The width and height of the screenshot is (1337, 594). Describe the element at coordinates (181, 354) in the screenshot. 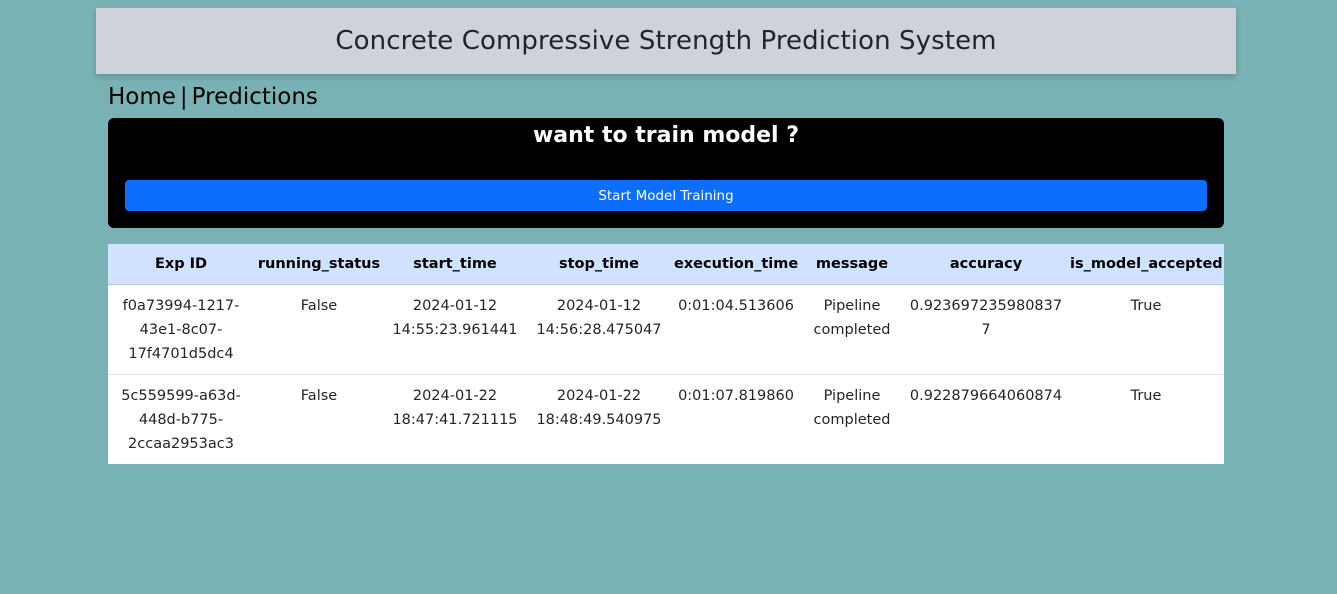

I see `exp-id-line: 17f4701d5dc4` at that location.